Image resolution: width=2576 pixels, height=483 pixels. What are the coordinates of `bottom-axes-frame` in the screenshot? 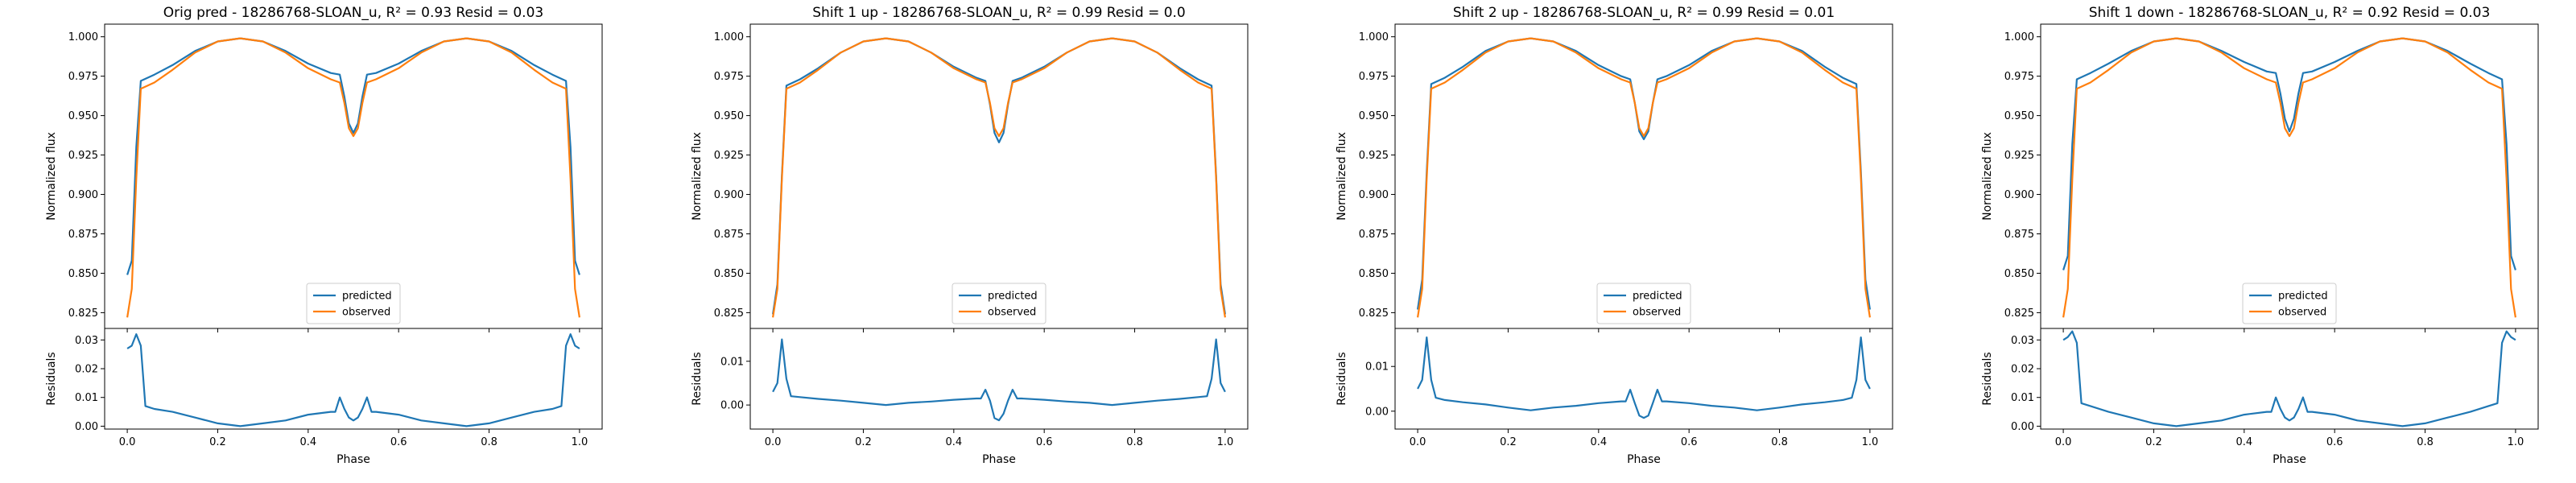 It's located at (999, 379).